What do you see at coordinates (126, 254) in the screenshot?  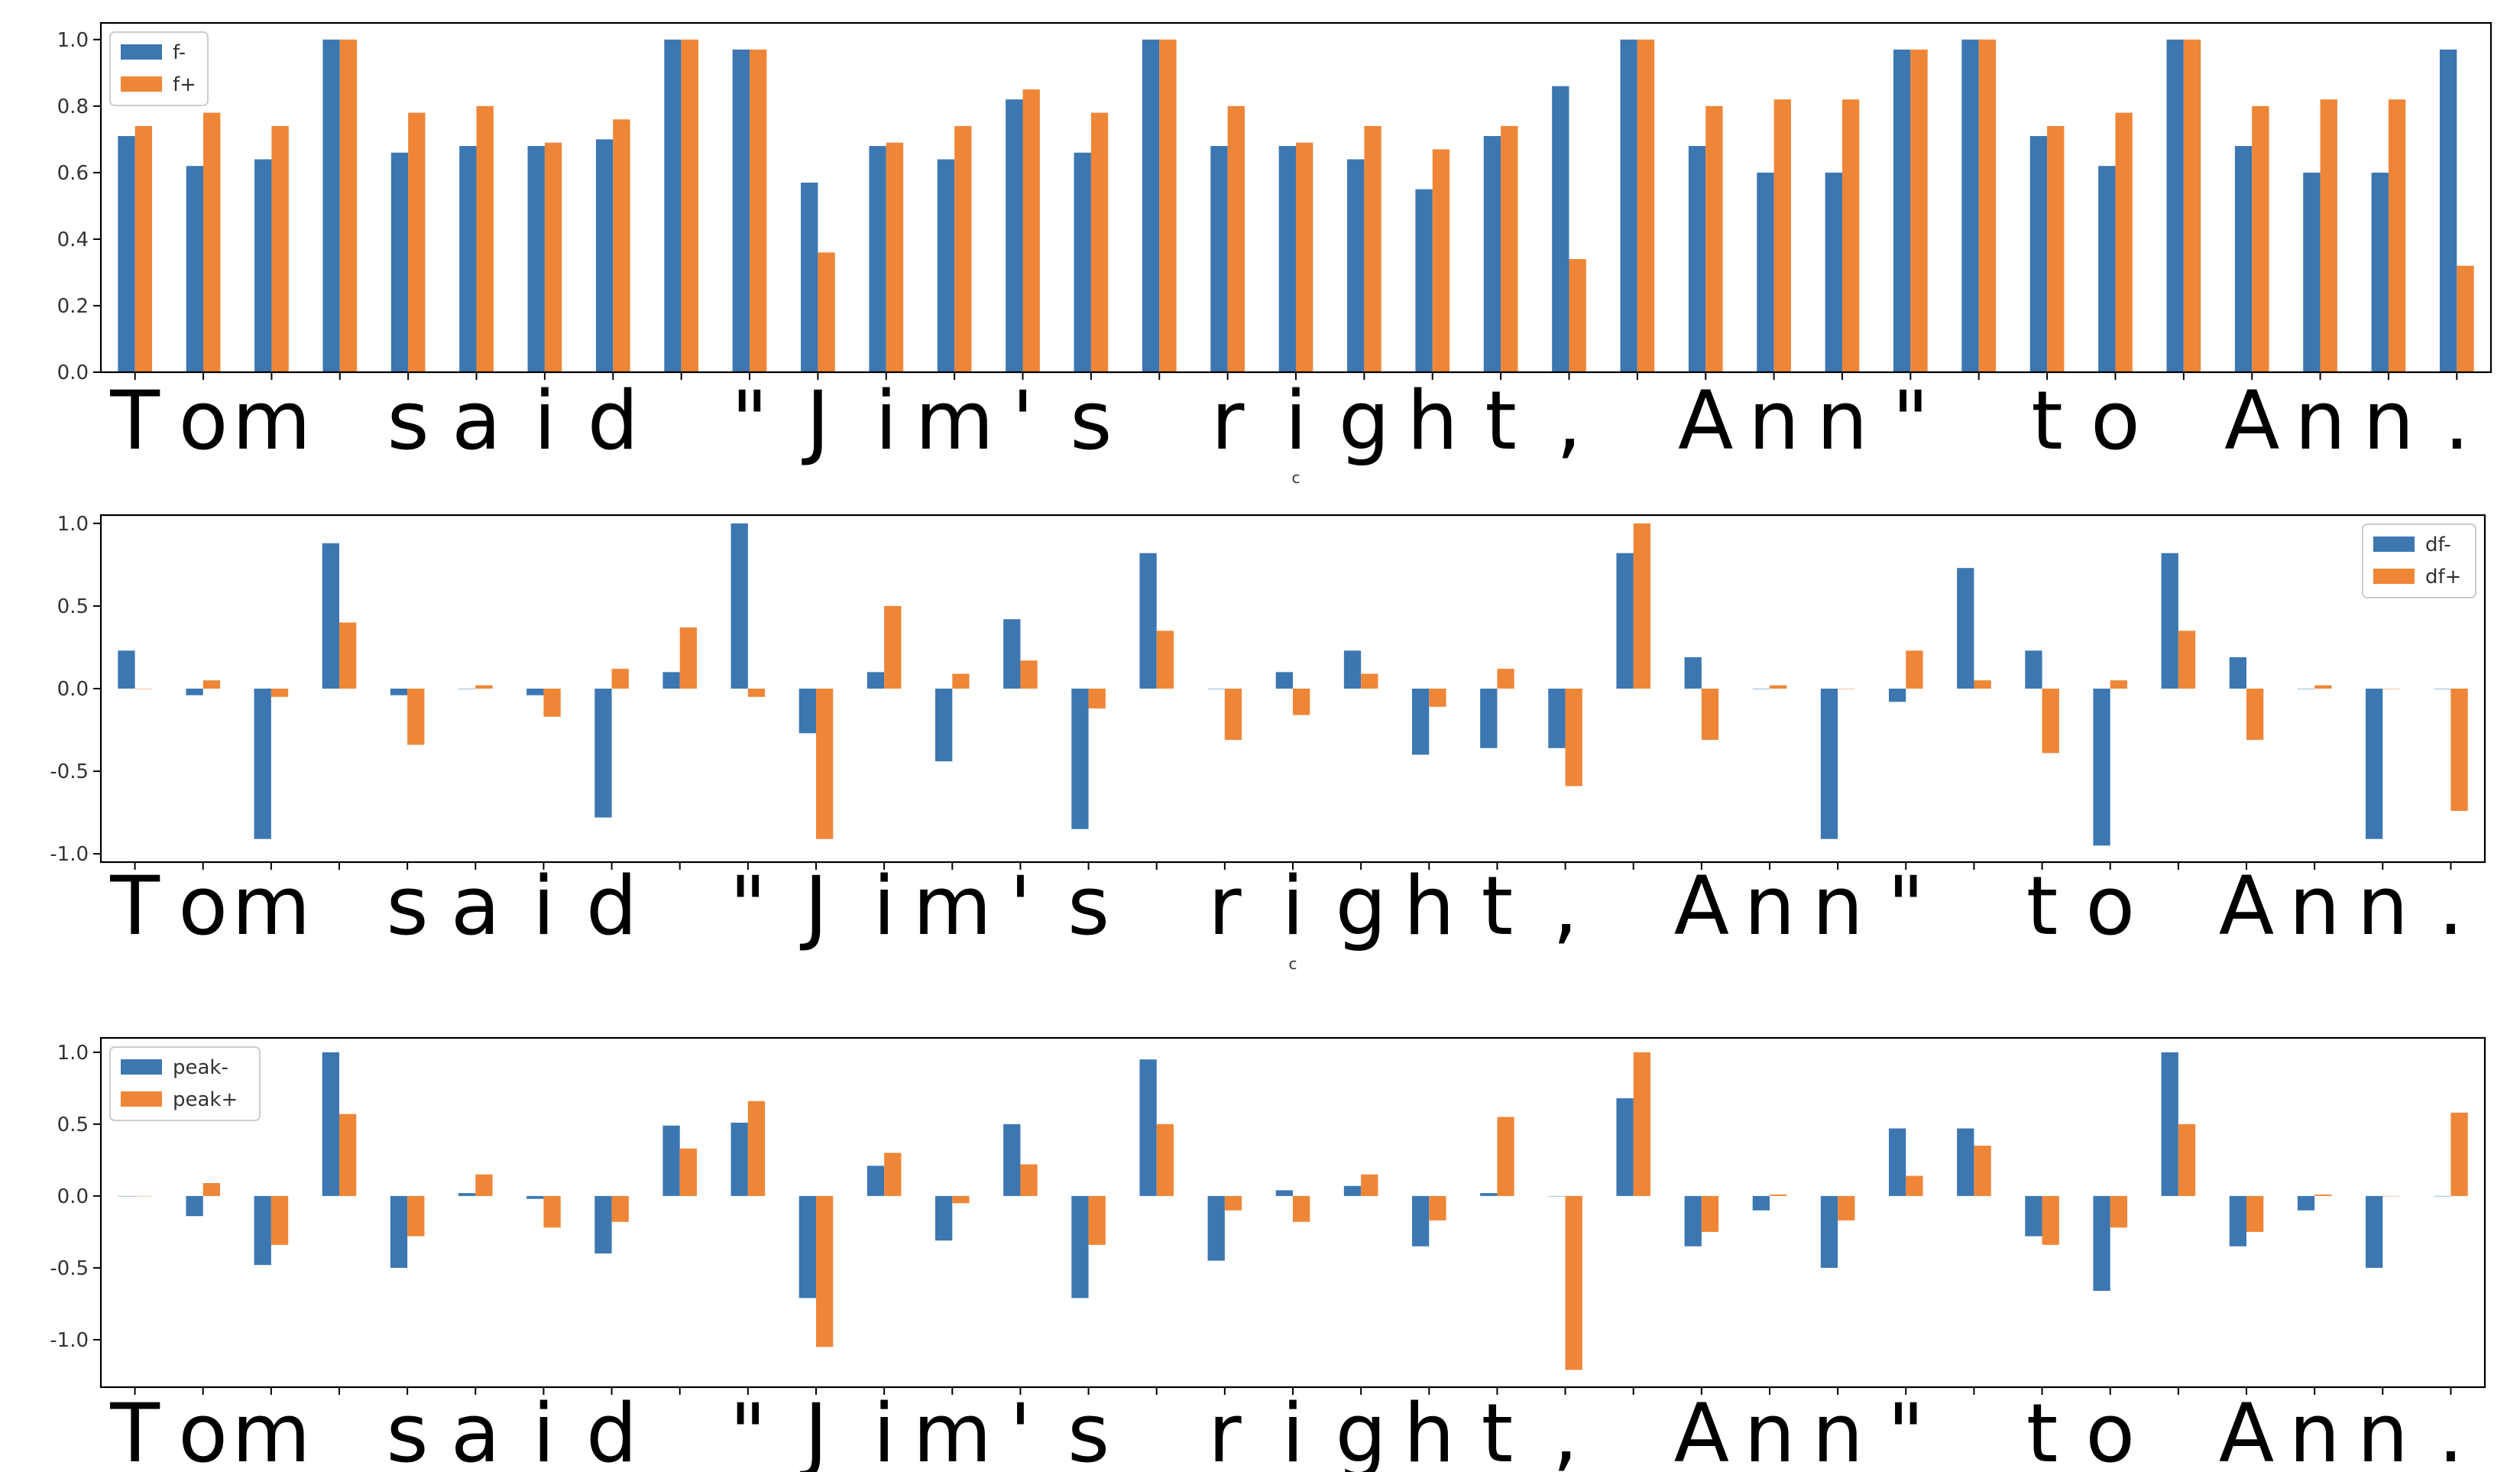 I see `bar-f--0` at bounding box center [126, 254].